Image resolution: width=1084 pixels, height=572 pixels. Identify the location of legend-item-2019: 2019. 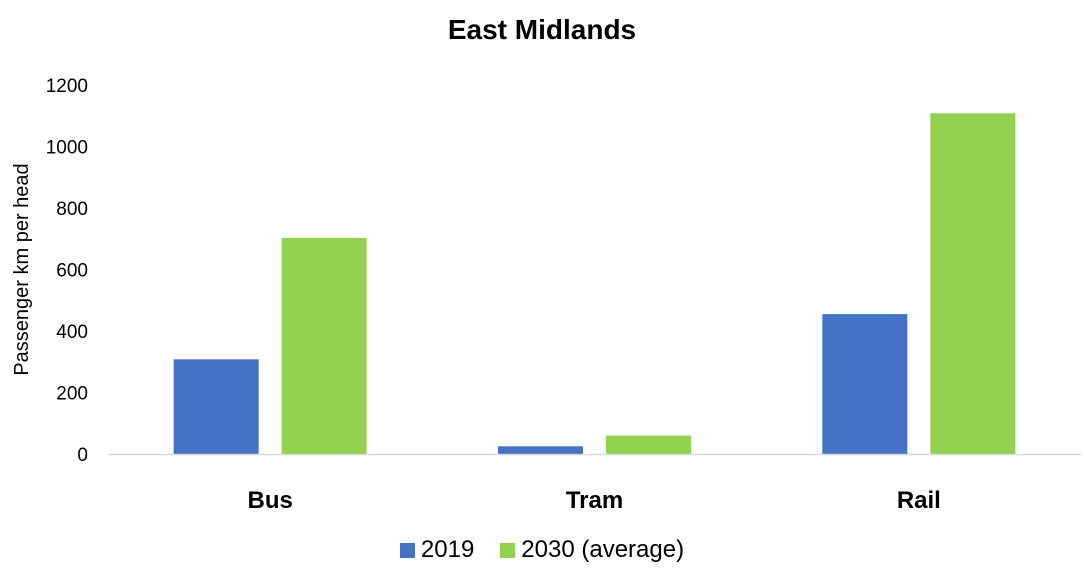
(437, 550).